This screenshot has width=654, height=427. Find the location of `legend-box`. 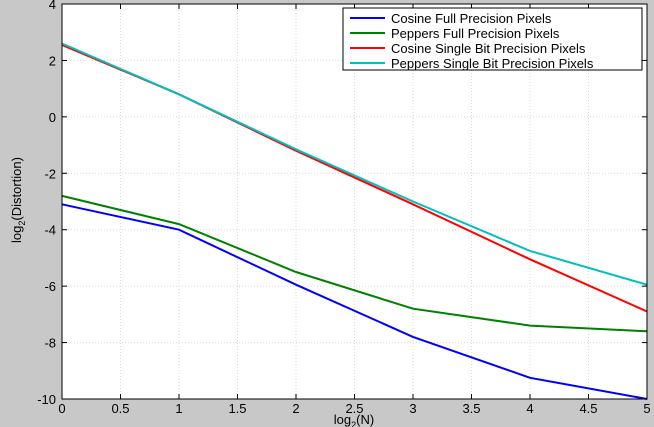

legend-box is located at coordinates (492, 39).